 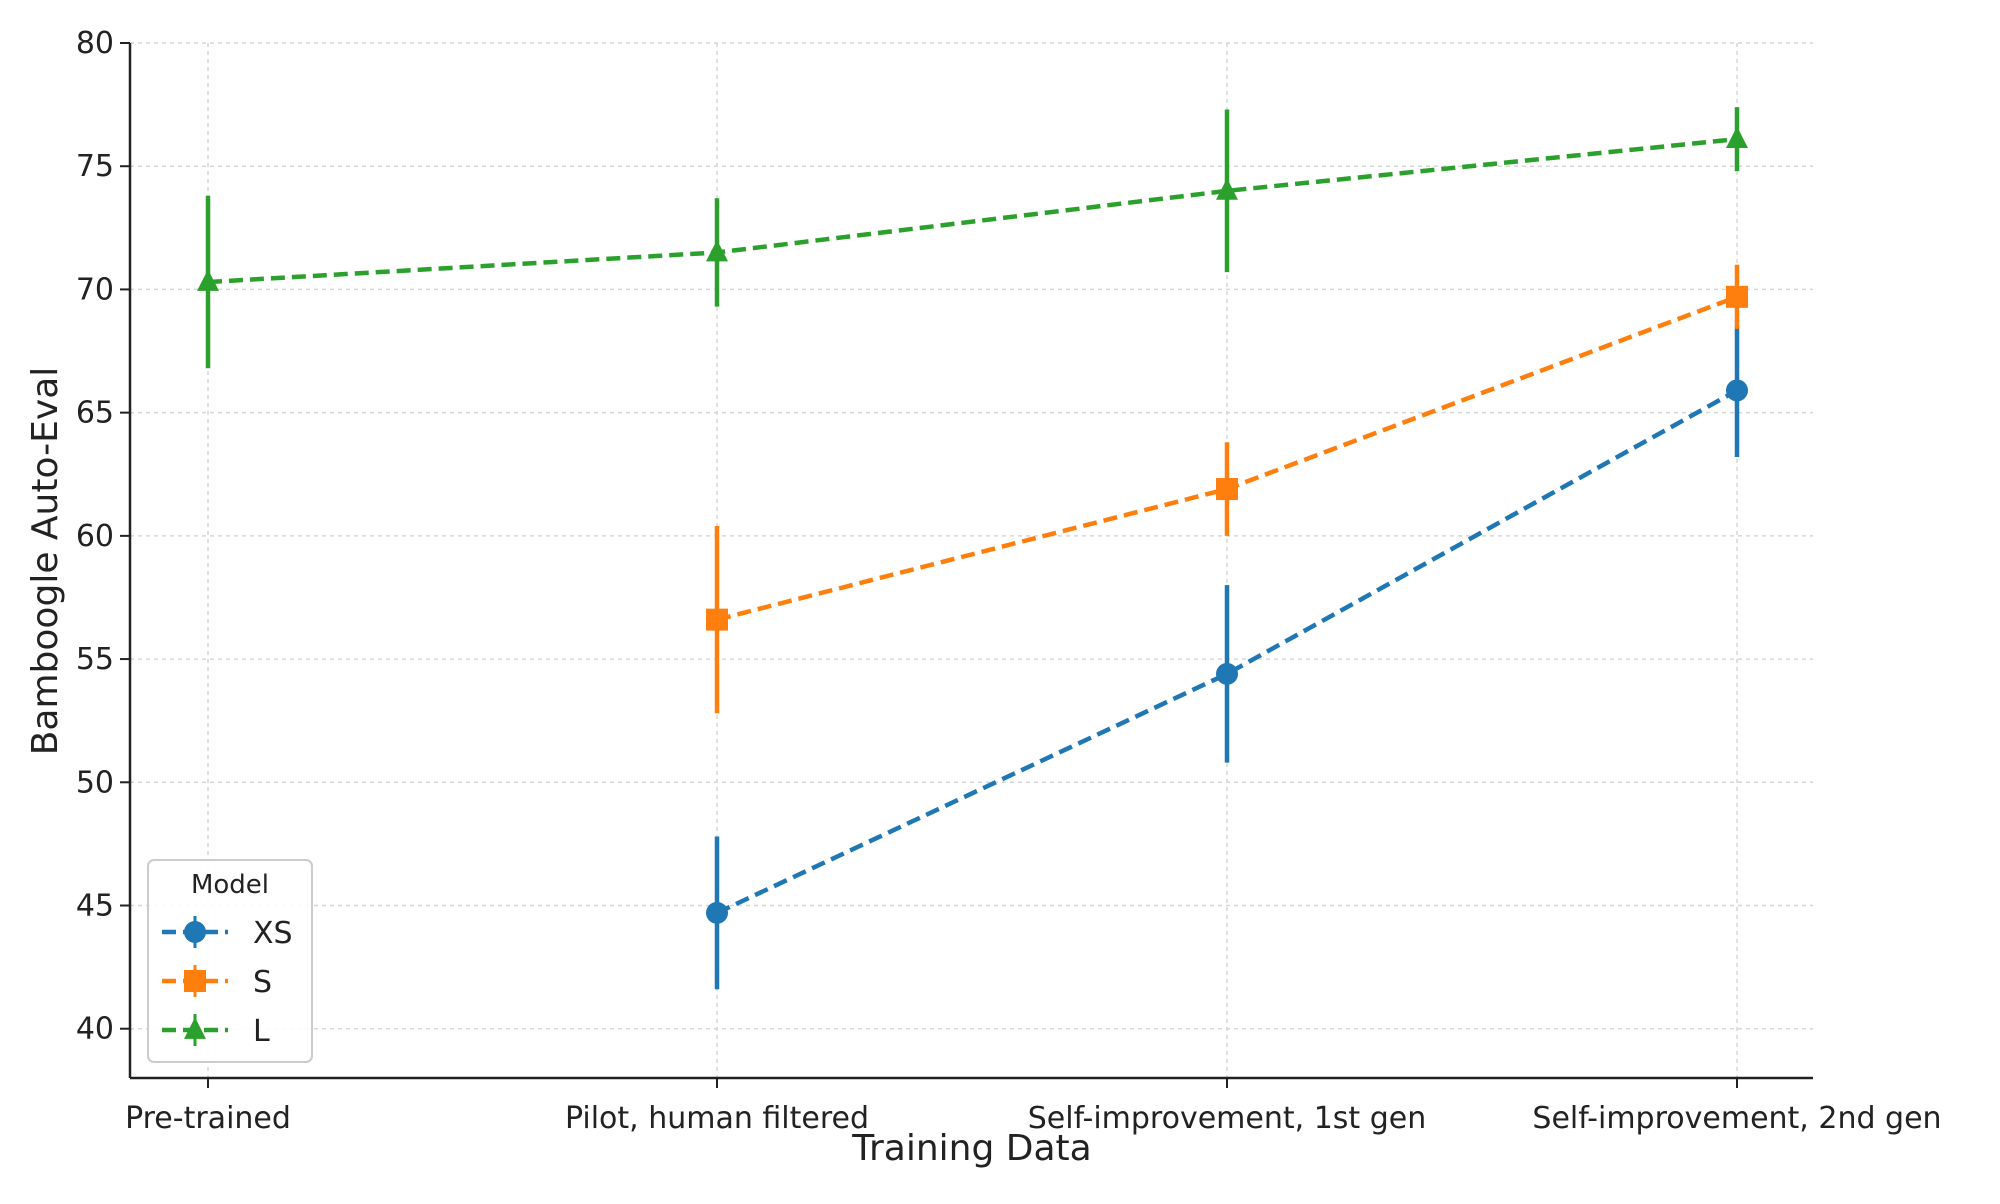 What do you see at coordinates (1227, 1118) in the screenshot?
I see `x-tick-label: Self-improvement, 1st gen` at bounding box center [1227, 1118].